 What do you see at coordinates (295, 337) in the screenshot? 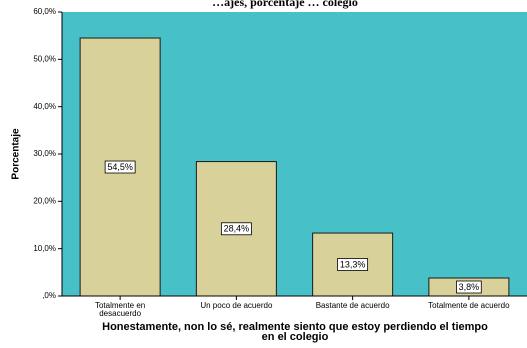
I see `x-axis-label-line: en el colegio` at bounding box center [295, 337].